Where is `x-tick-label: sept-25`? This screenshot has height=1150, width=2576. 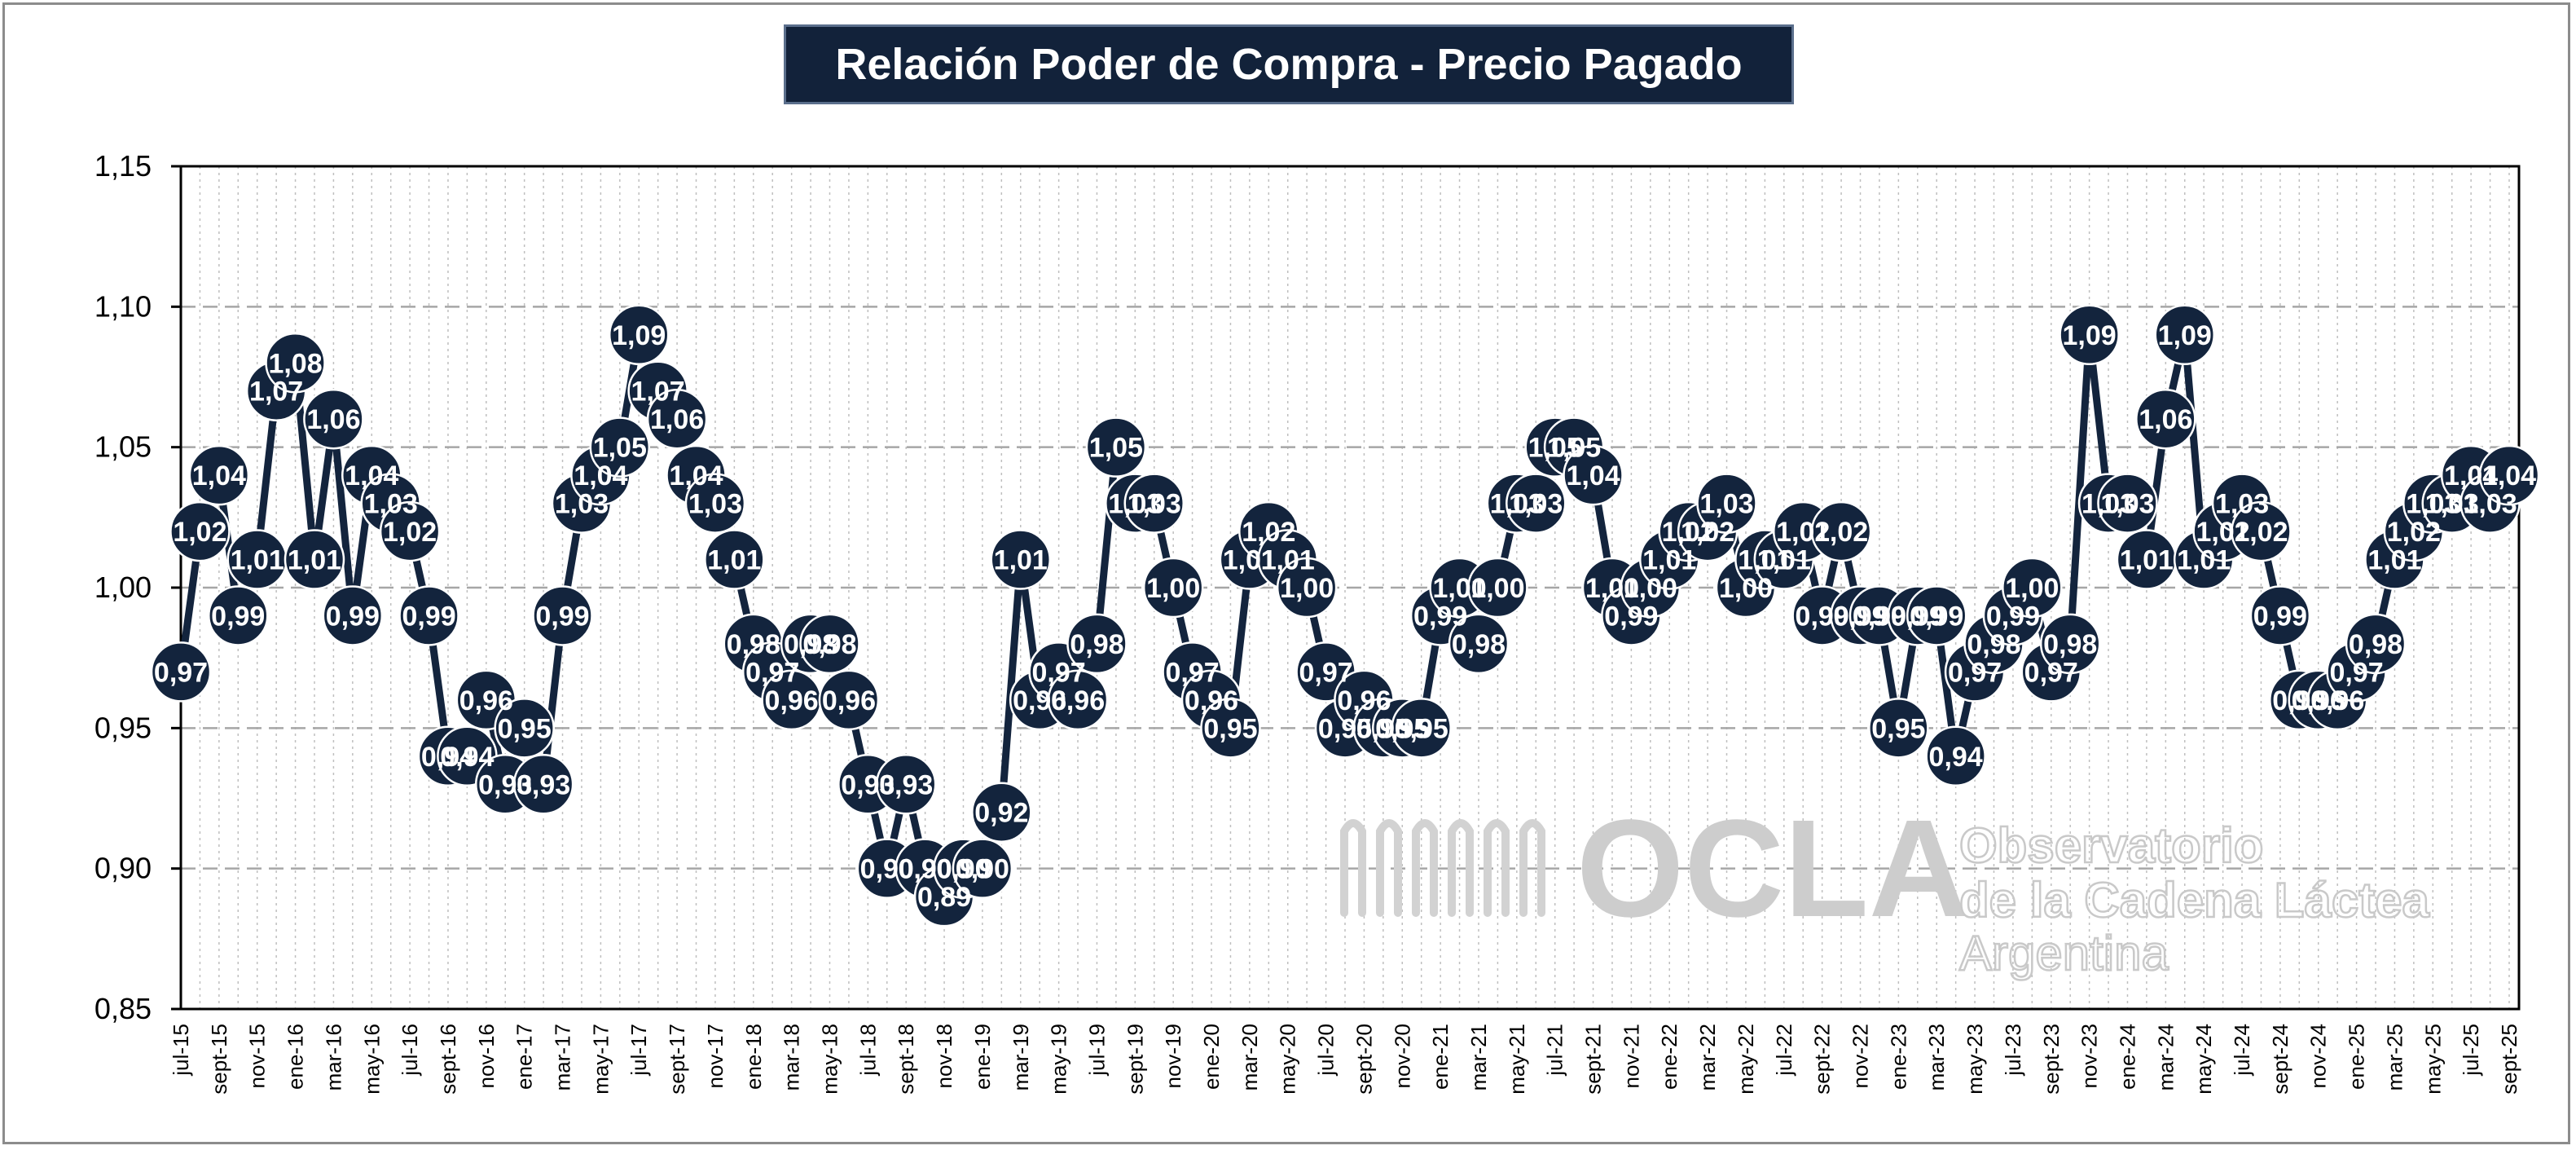 x-tick-label: sept-25 is located at coordinates (2509, 1059).